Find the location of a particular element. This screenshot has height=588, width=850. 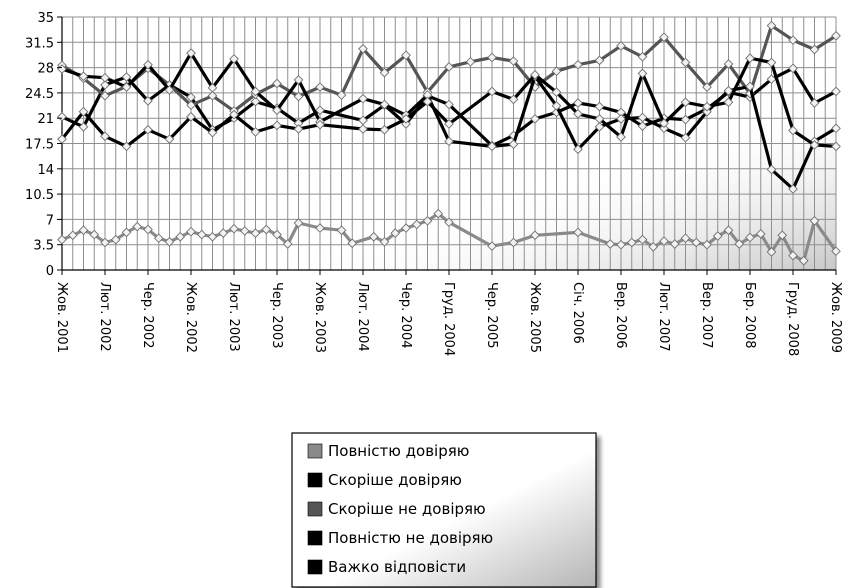

x-tick-label: Жов. 2003 is located at coordinates (319, 317).